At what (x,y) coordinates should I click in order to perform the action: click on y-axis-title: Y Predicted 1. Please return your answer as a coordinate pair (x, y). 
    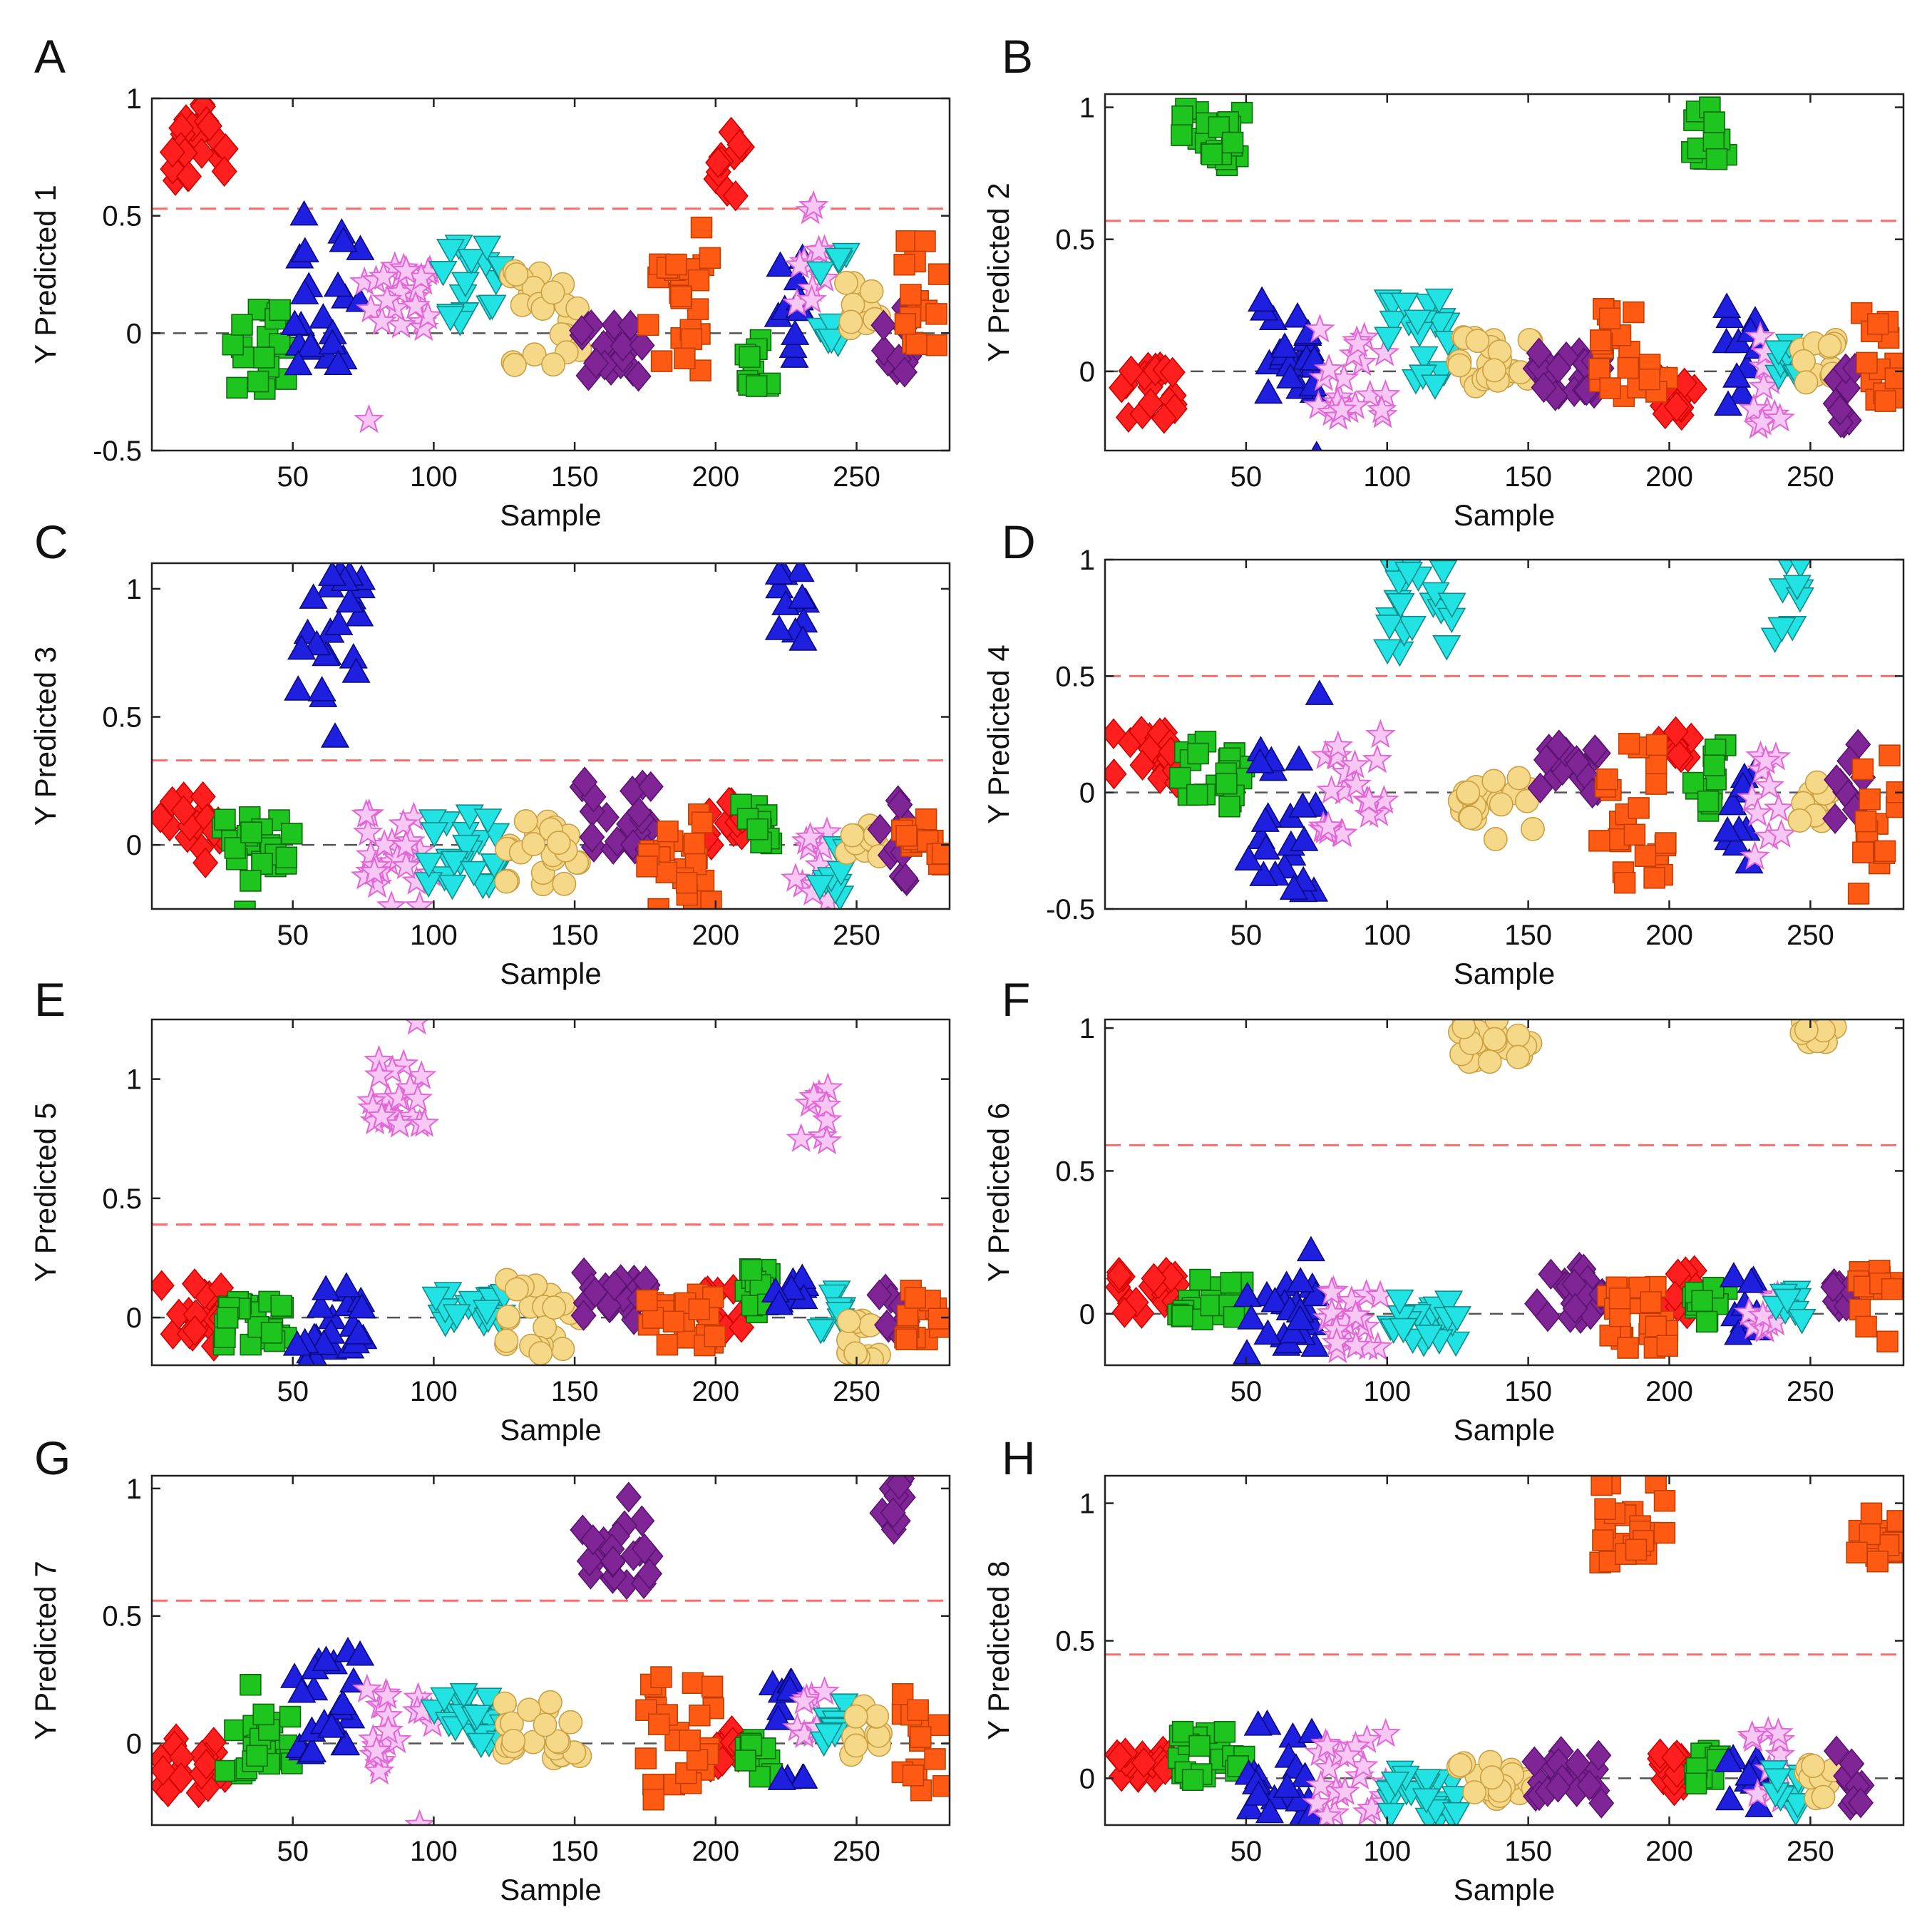
    Looking at the image, I should click on (45, 274).